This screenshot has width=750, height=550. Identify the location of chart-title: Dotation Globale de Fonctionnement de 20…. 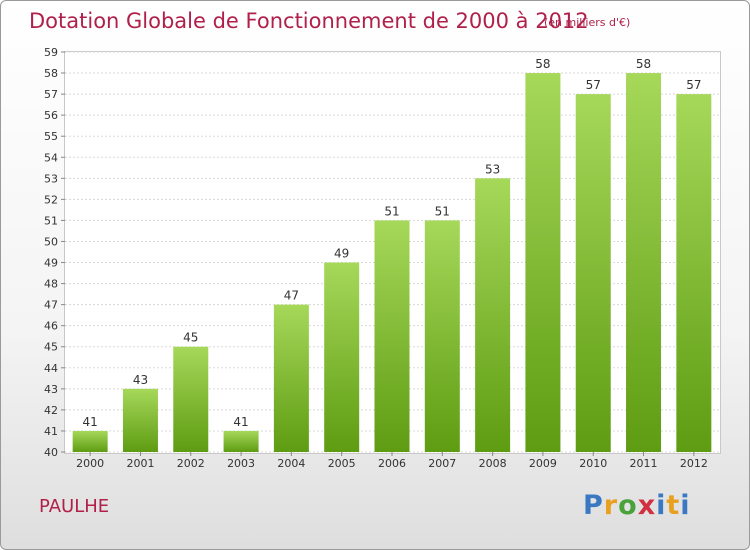
(309, 21).